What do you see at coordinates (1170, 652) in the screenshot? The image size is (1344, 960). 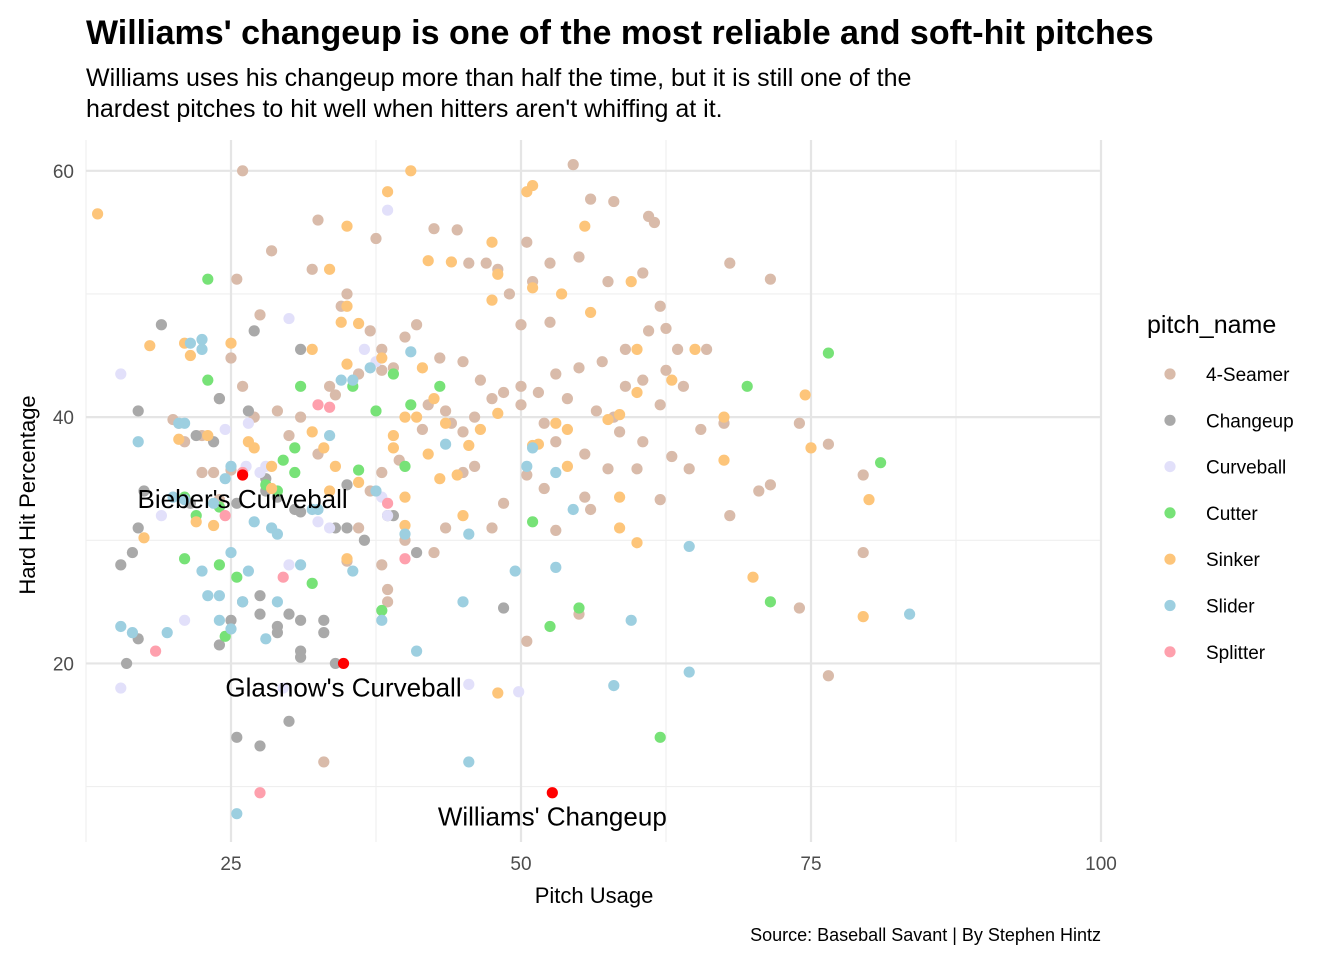 I see `legend-key-splitter` at bounding box center [1170, 652].